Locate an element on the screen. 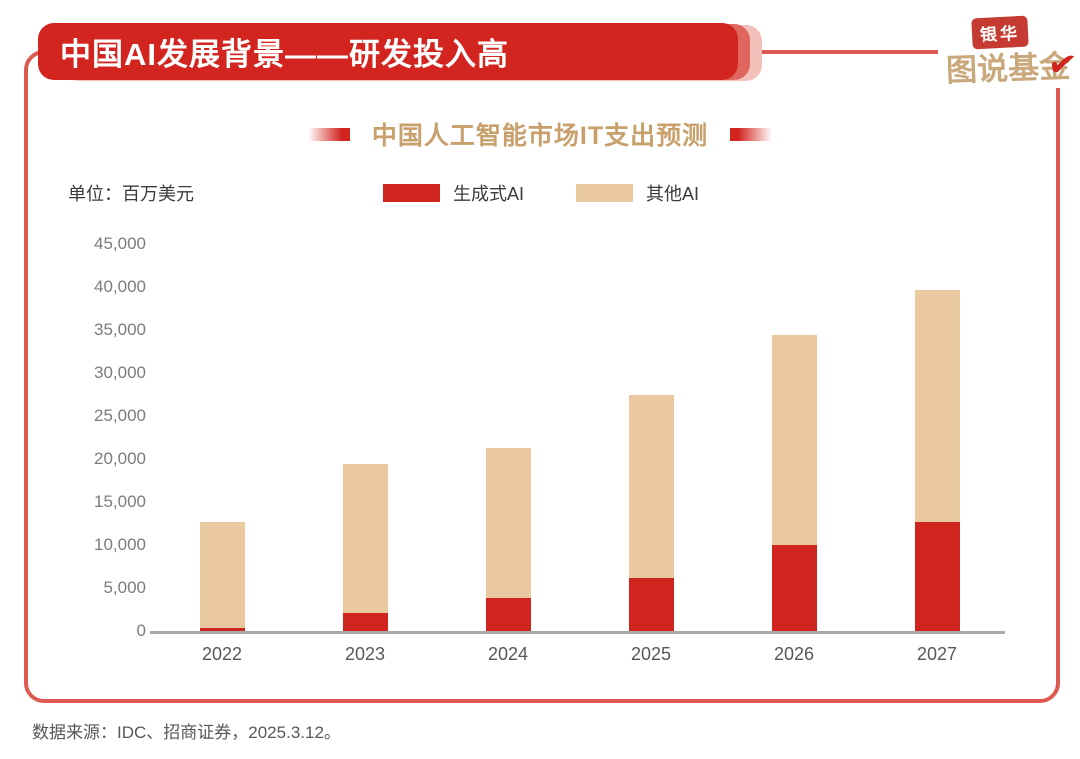 The image size is (1080, 759). y-tick-label: 30,000 is located at coordinates (120, 372).